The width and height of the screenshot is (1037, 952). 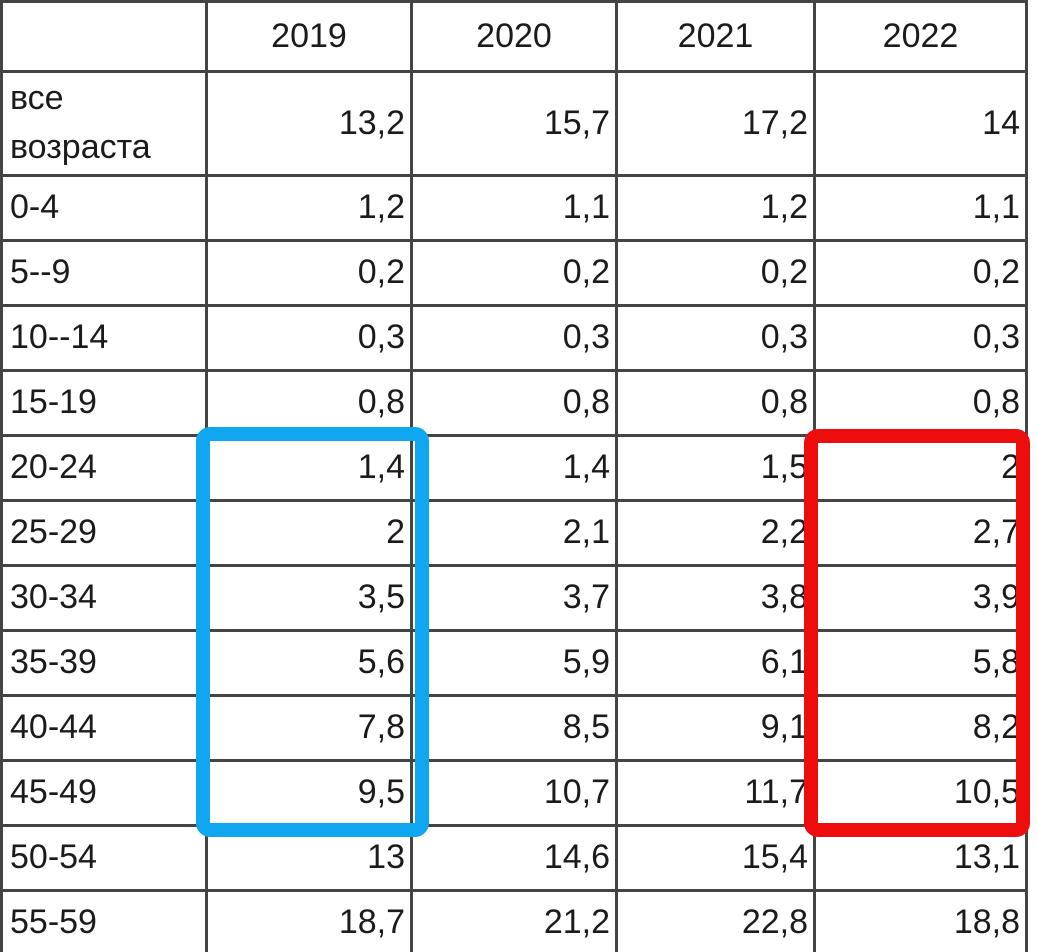 I want to click on value-cell: 18,8, so click(x=920, y=920).